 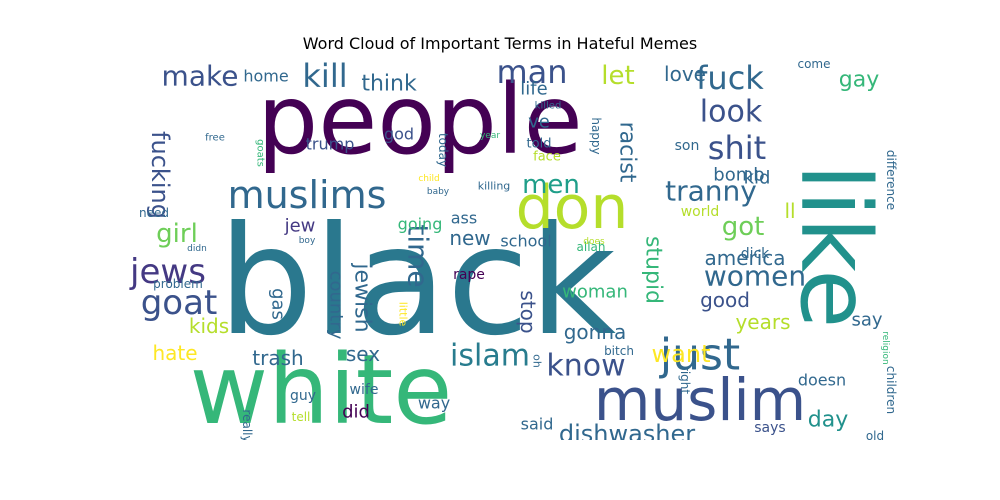 I want to click on word-little: little, so click(x=403, y=314).